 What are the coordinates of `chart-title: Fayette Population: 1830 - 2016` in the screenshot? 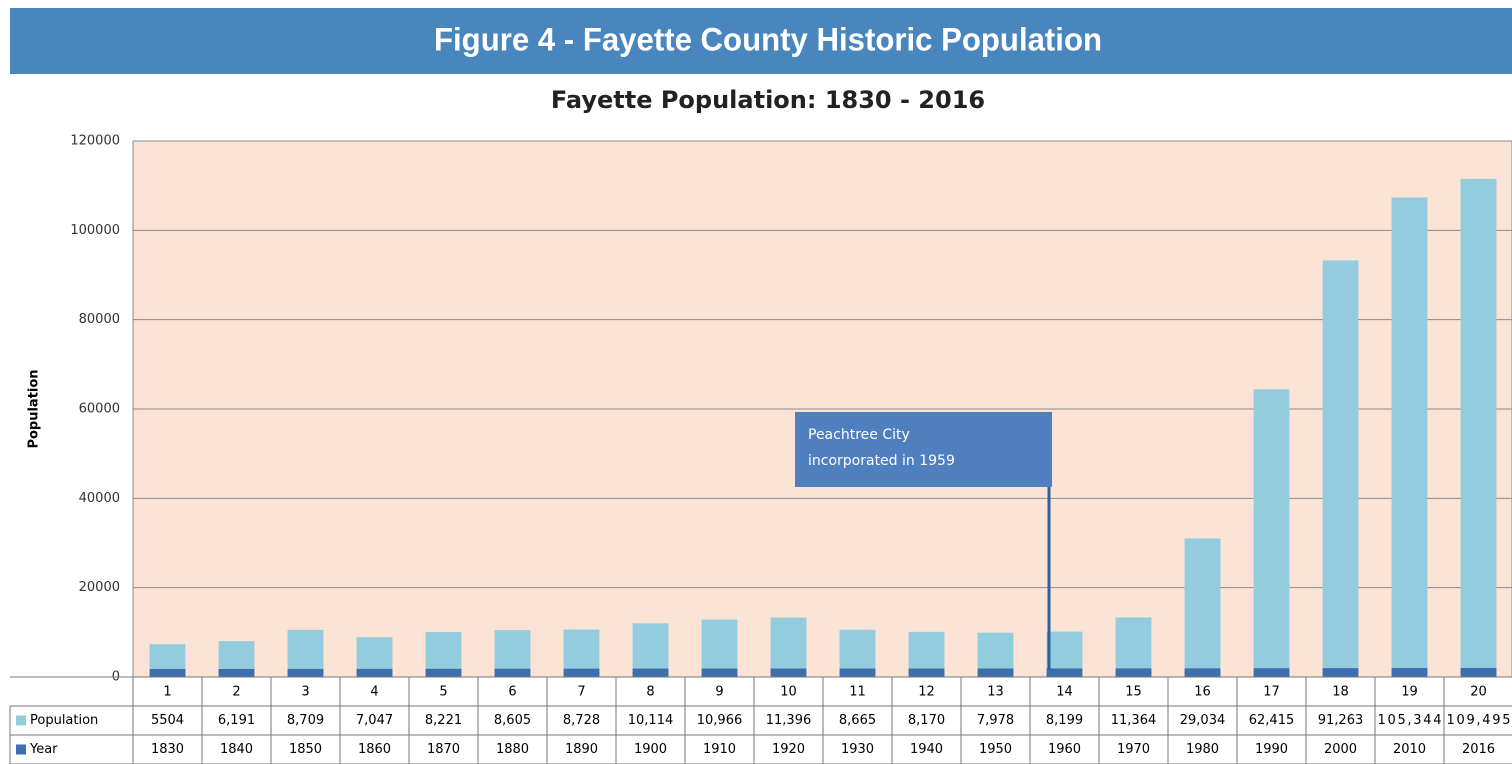 It's located at (768, 100).